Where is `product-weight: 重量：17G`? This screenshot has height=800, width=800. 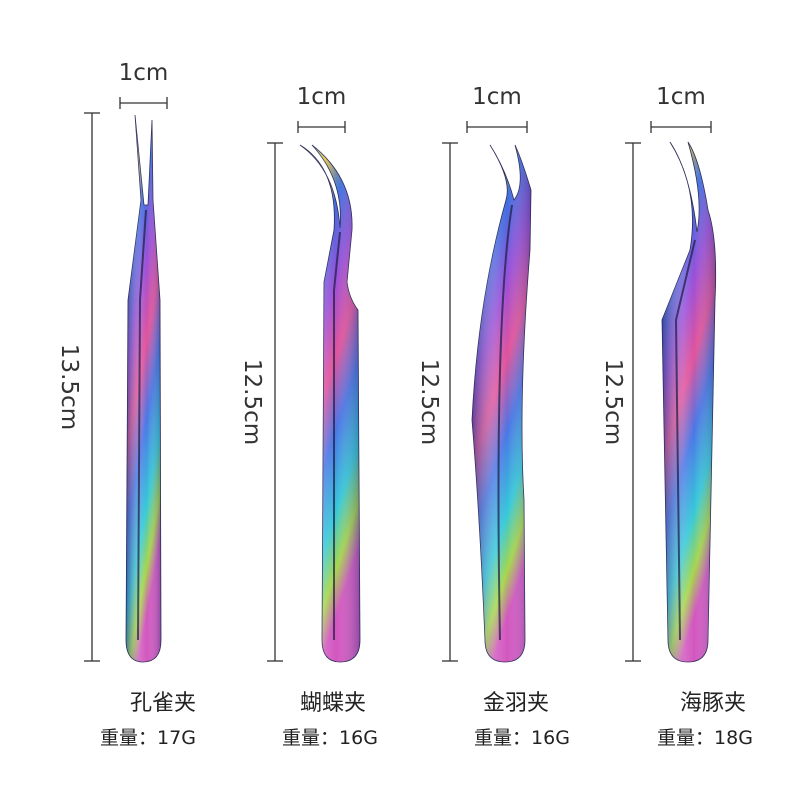
product-weight: 重量：17G is located at coordinates (148, 738).